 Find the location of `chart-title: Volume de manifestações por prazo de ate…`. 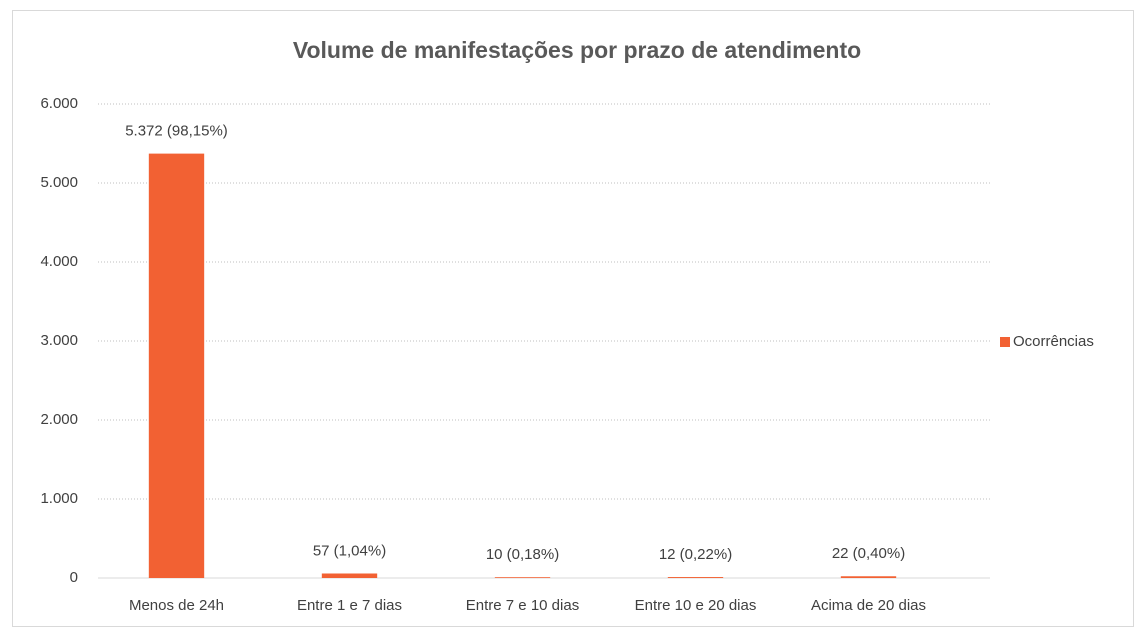

chart-title: Volume de manifestações por prazo de ate… is located at coordinates (577, 50).